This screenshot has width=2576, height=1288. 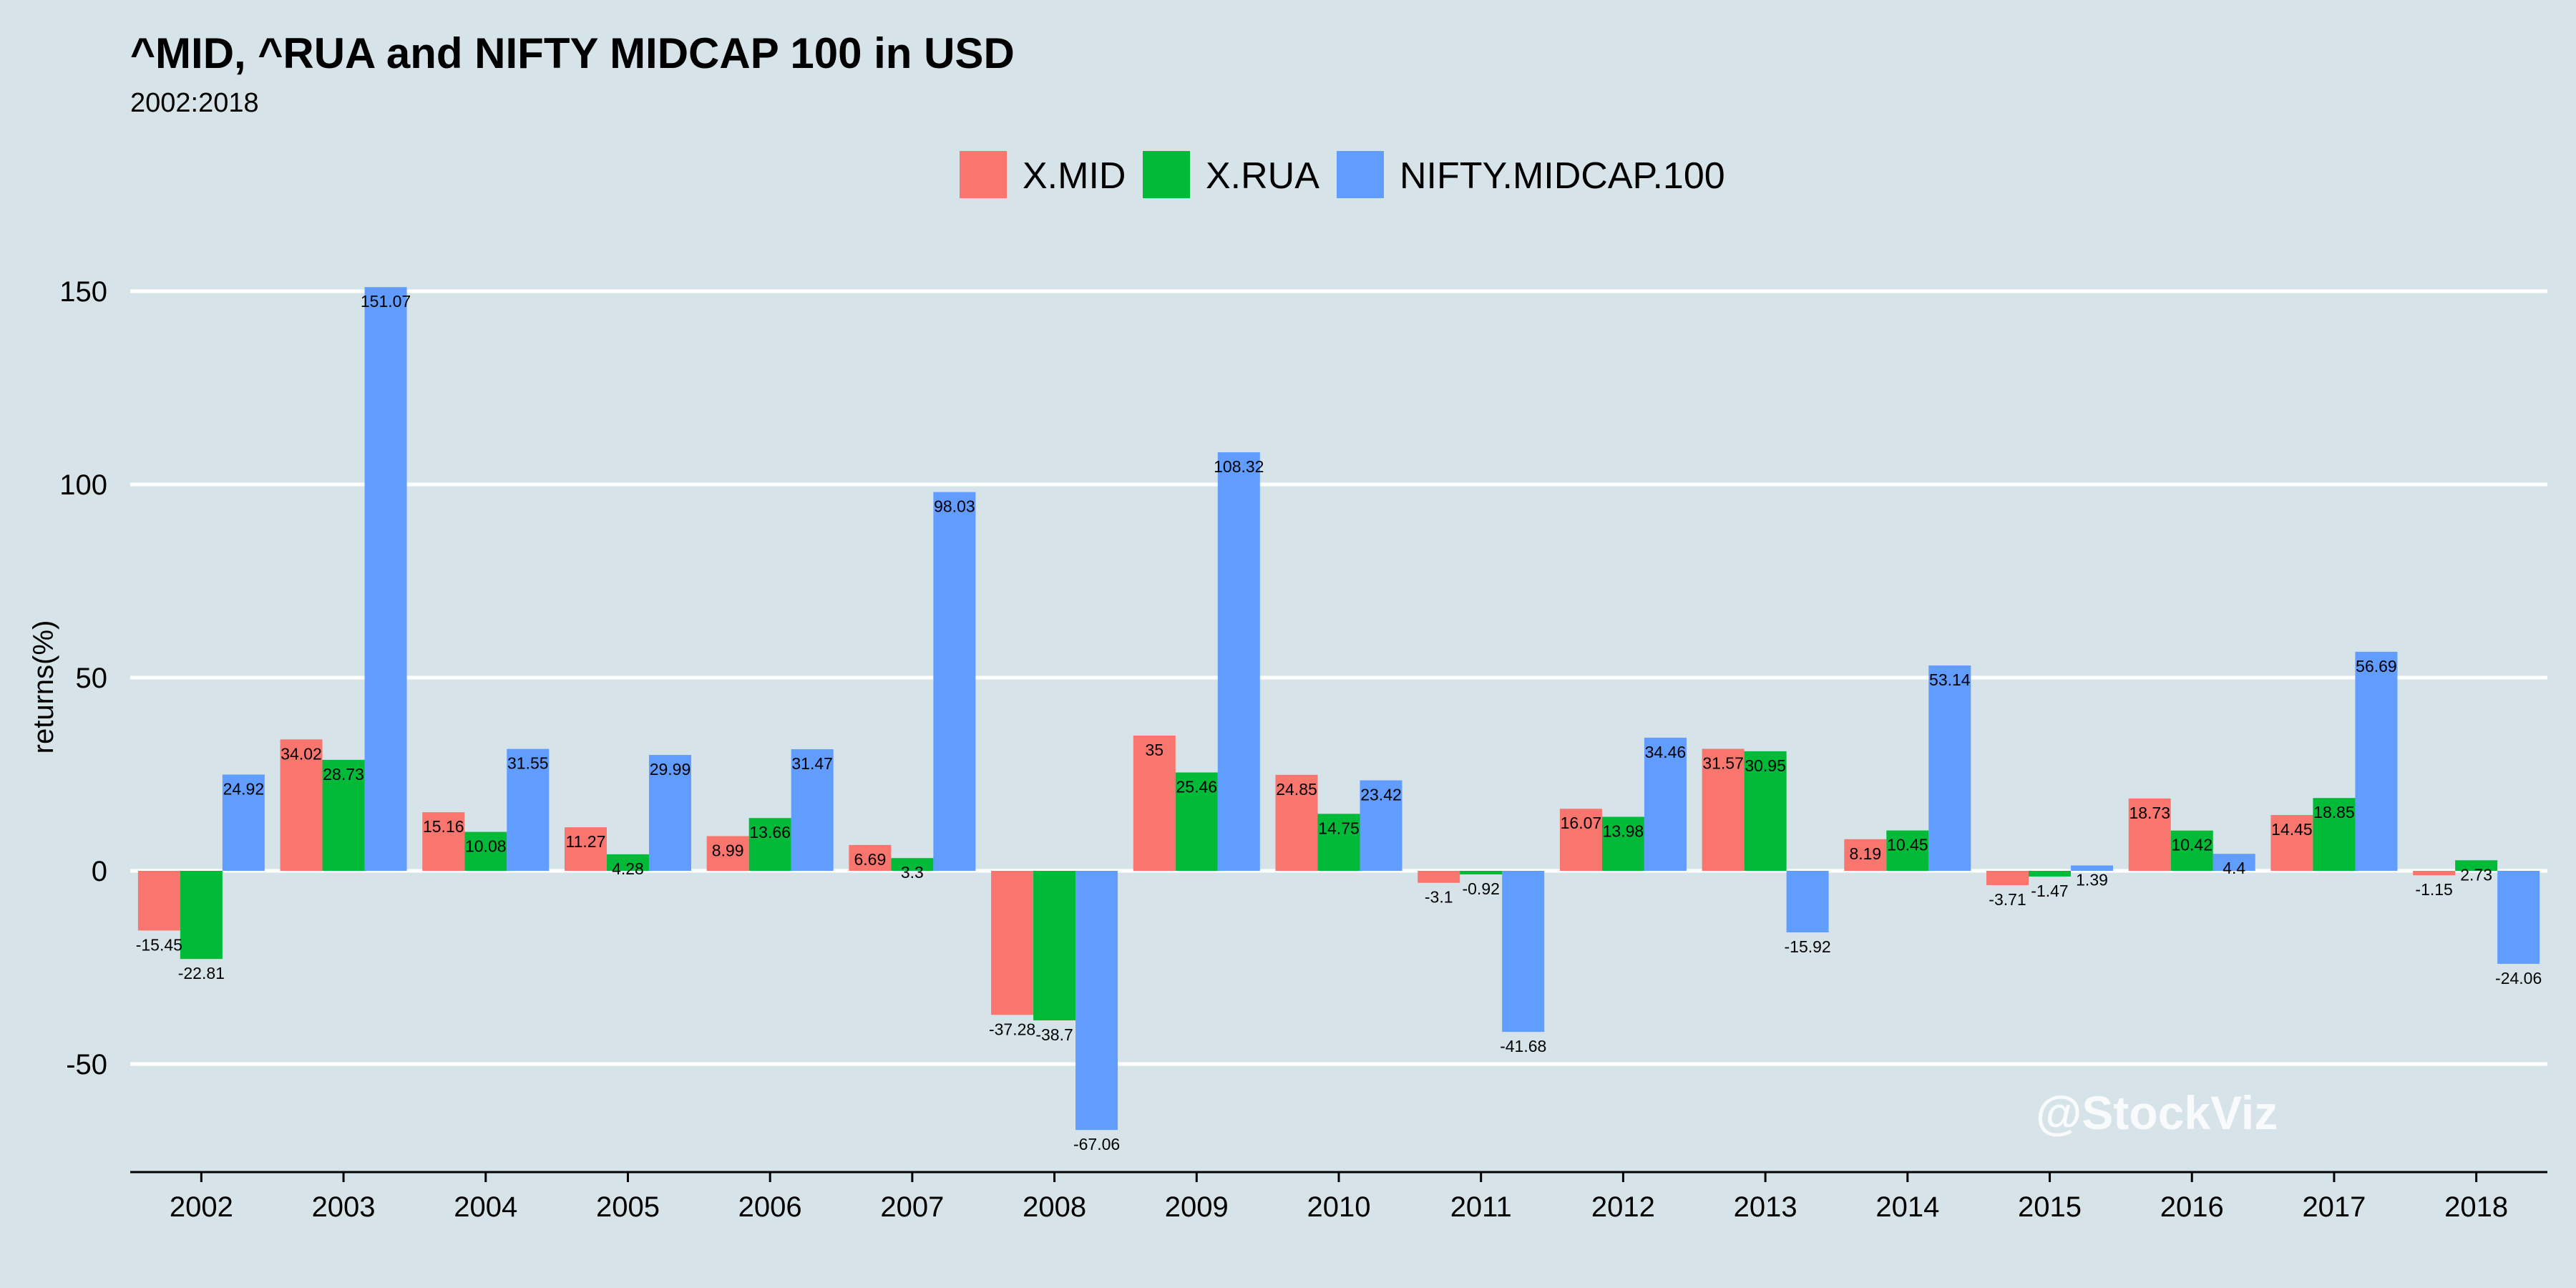 I want to click on bar-x-rua-2018, so click(x=2476, y=865).